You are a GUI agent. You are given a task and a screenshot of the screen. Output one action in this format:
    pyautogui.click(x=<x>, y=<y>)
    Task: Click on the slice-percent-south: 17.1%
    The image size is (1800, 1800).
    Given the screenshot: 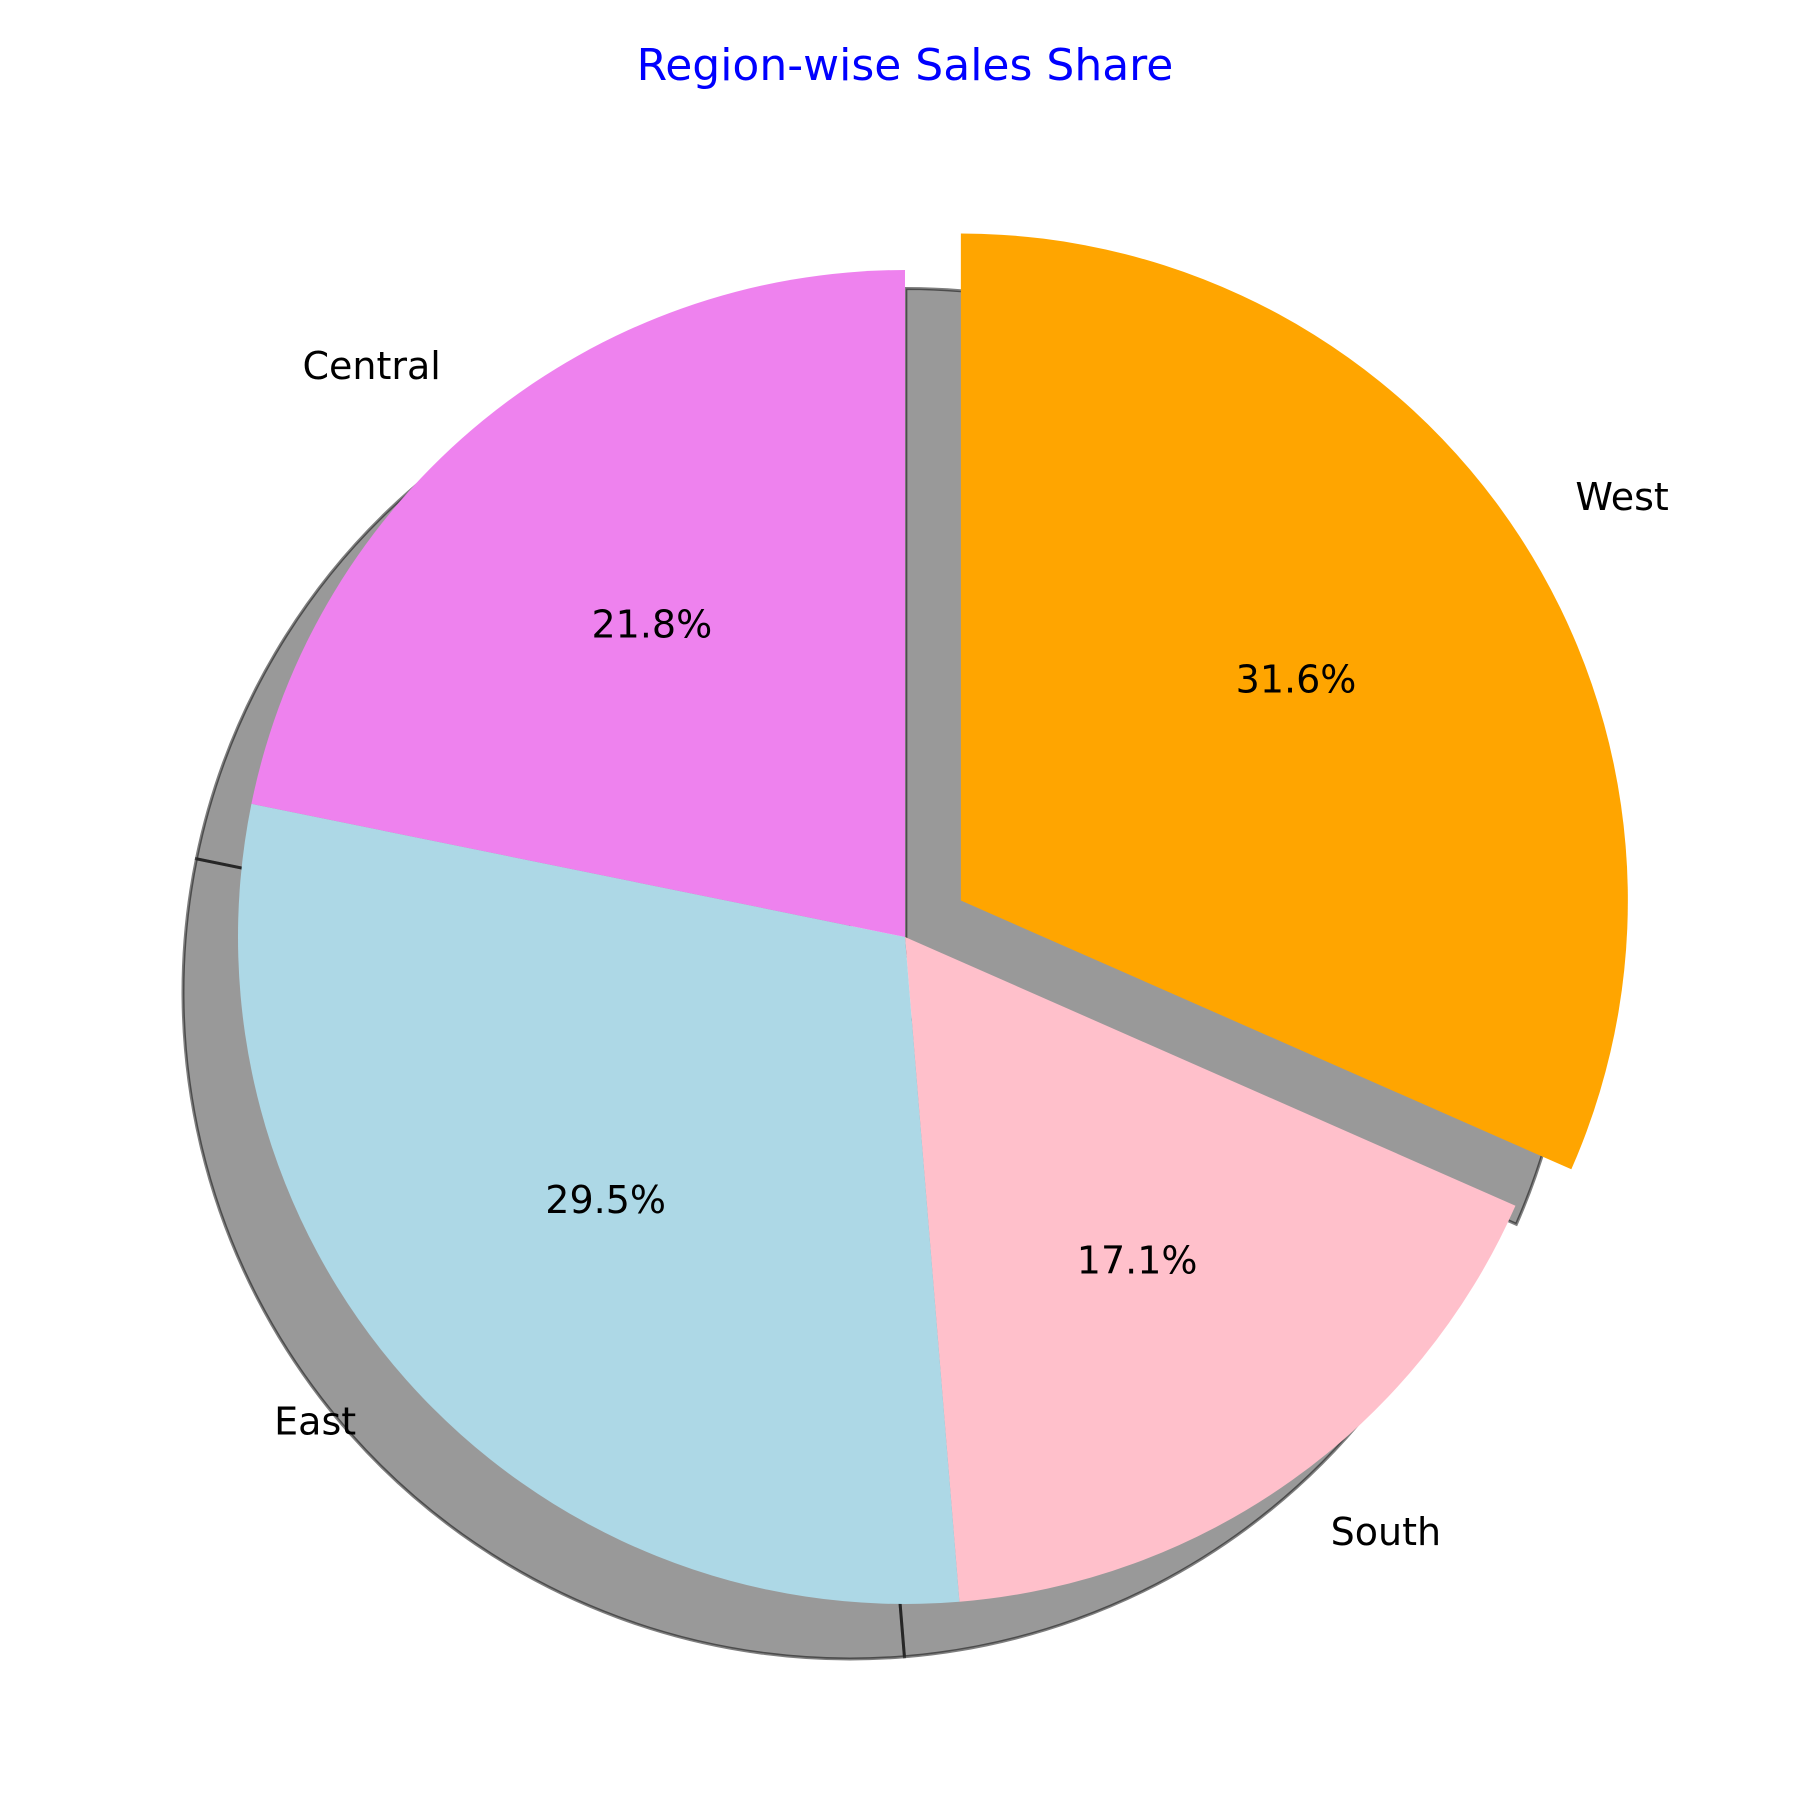 What is the action you would take?
    pyautogui.click(x=1137, y=1260)
    